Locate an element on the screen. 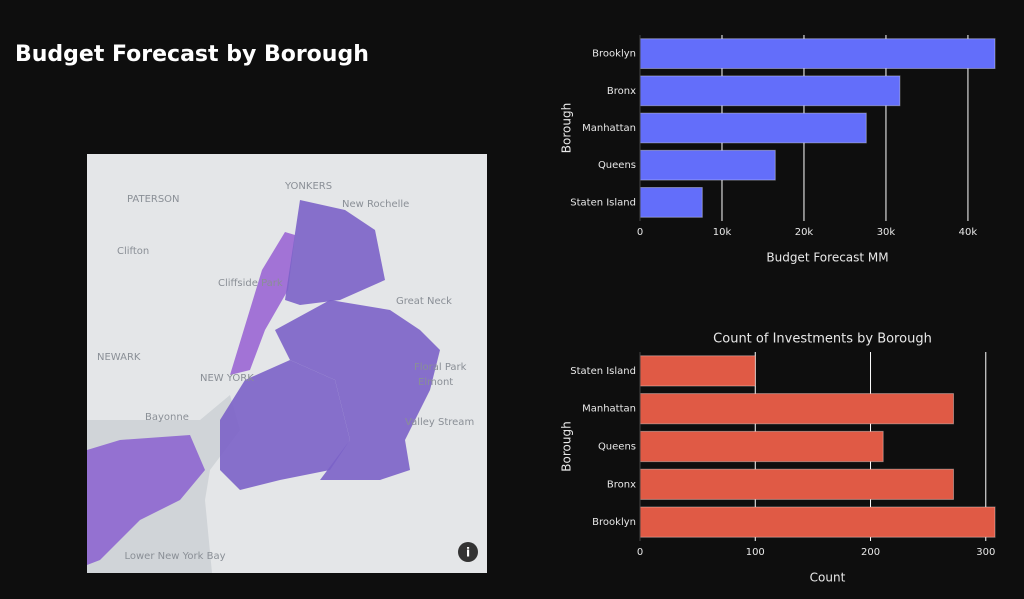  map-label: Floral Park is located at coordinates (440, 367).